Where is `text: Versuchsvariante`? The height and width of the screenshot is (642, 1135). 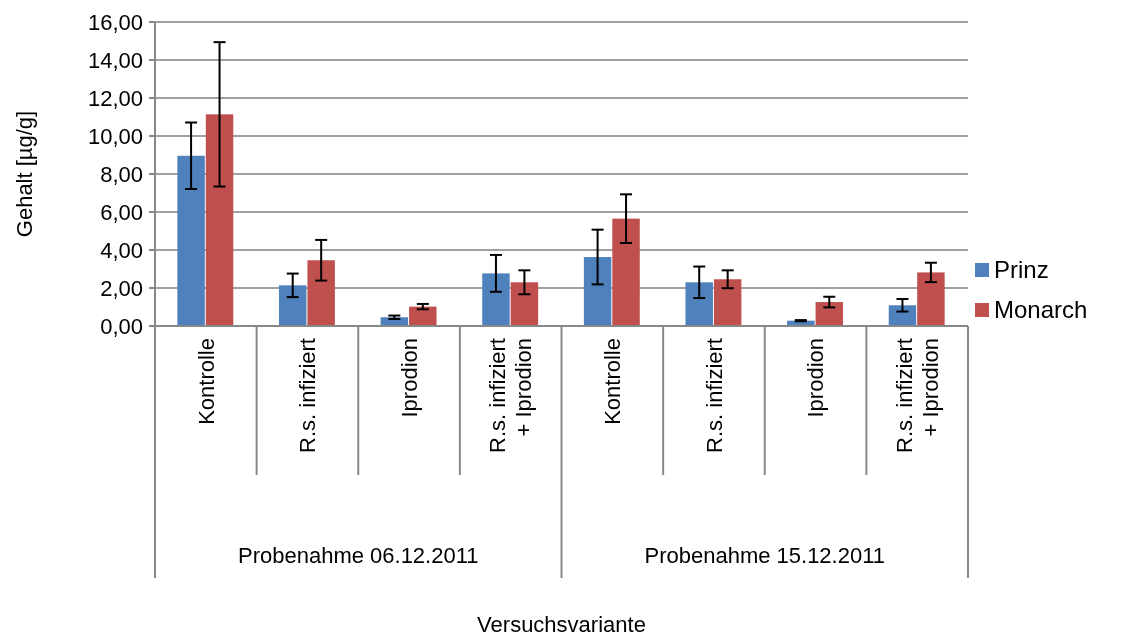 text: Versuchsvariante is located at coordinates (561, 624).